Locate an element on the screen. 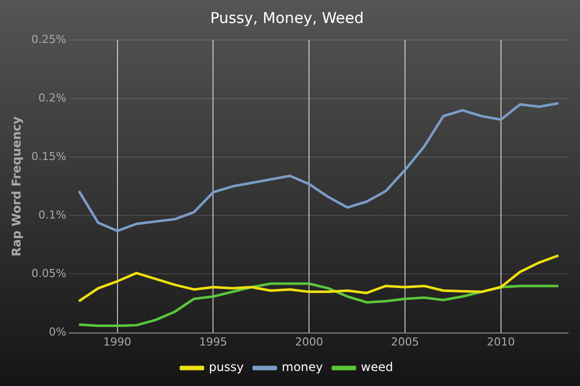 The width and height of the screenshot is (580, 386). x-tick-label: 2005 is located at coordinates (404, 341).